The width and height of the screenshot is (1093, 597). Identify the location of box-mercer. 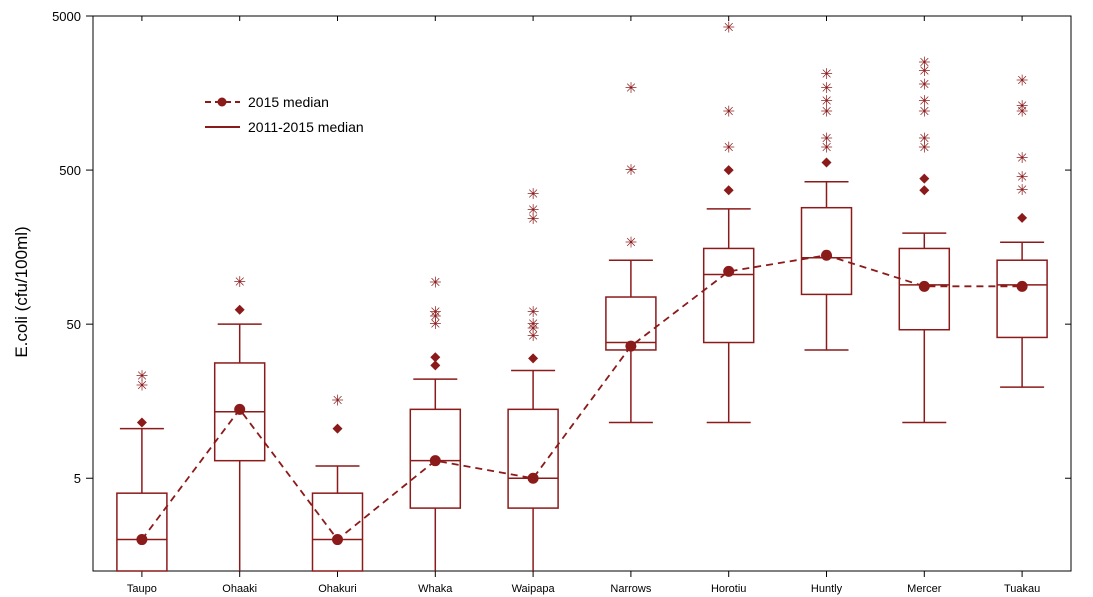
(924, 328).